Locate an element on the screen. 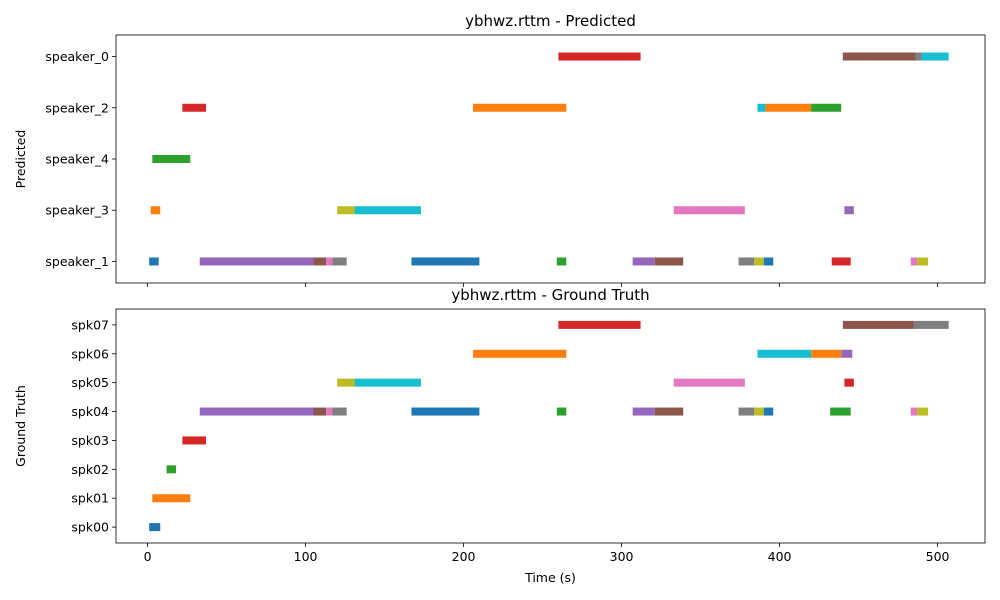  y-tick-label: spk06 is located at coordinates (90, 353).